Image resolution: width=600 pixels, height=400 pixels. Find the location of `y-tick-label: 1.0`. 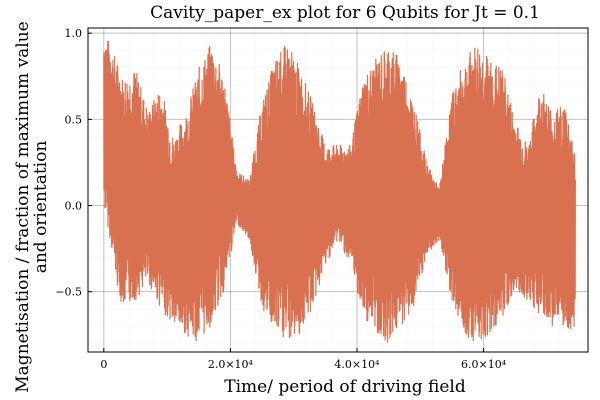

y-tick-label: 1.0 is located at coordinates (74, 33).